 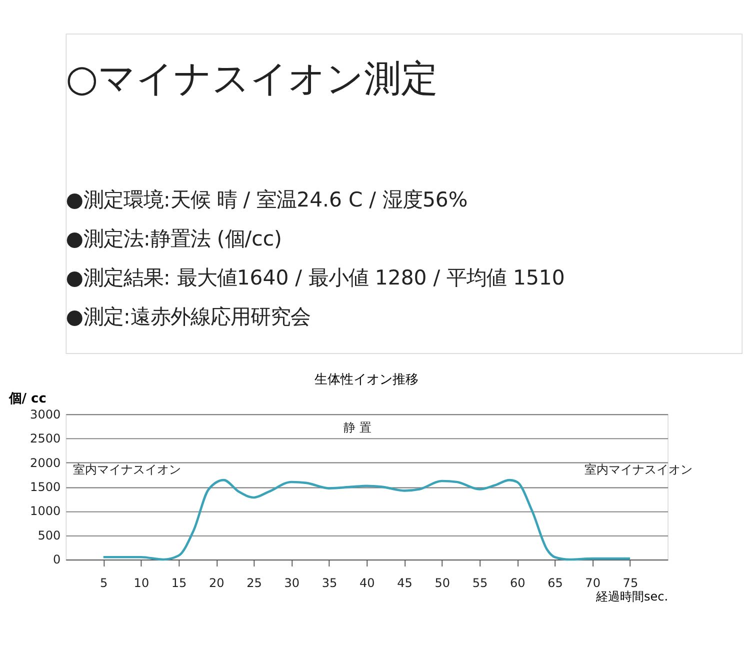 What do you see at coordinates (367, 583) in the screenshot?
I see `x-tick-label: 40` at bounding box center [367, 583].